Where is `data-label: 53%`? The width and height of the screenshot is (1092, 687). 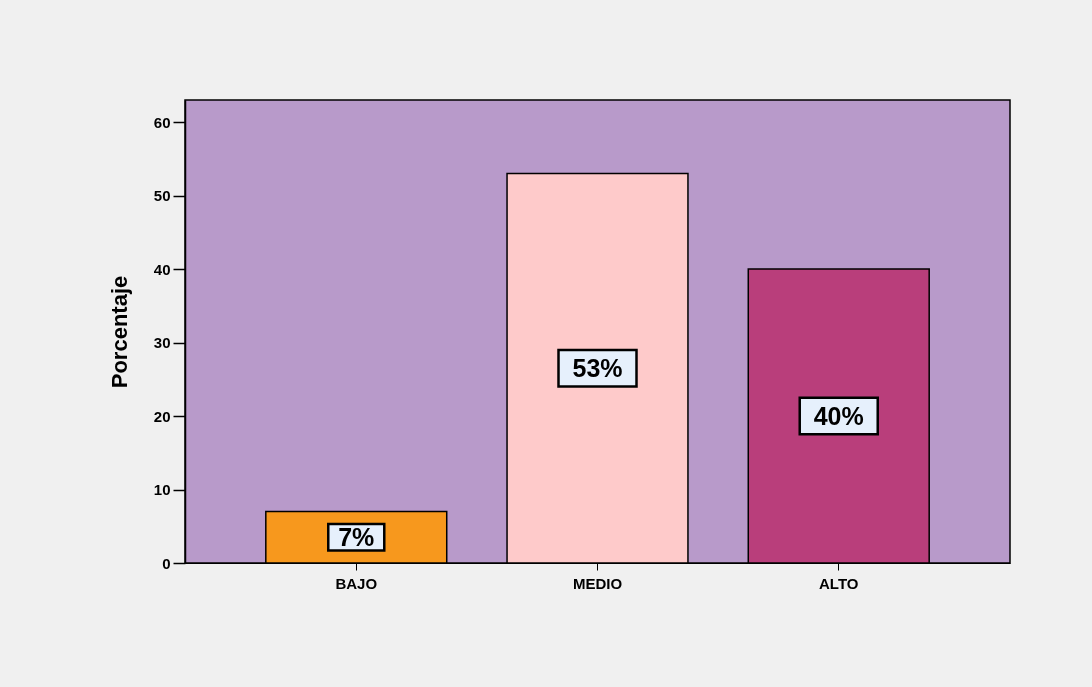
data-label: 53% is located at coordinates (597, 368).